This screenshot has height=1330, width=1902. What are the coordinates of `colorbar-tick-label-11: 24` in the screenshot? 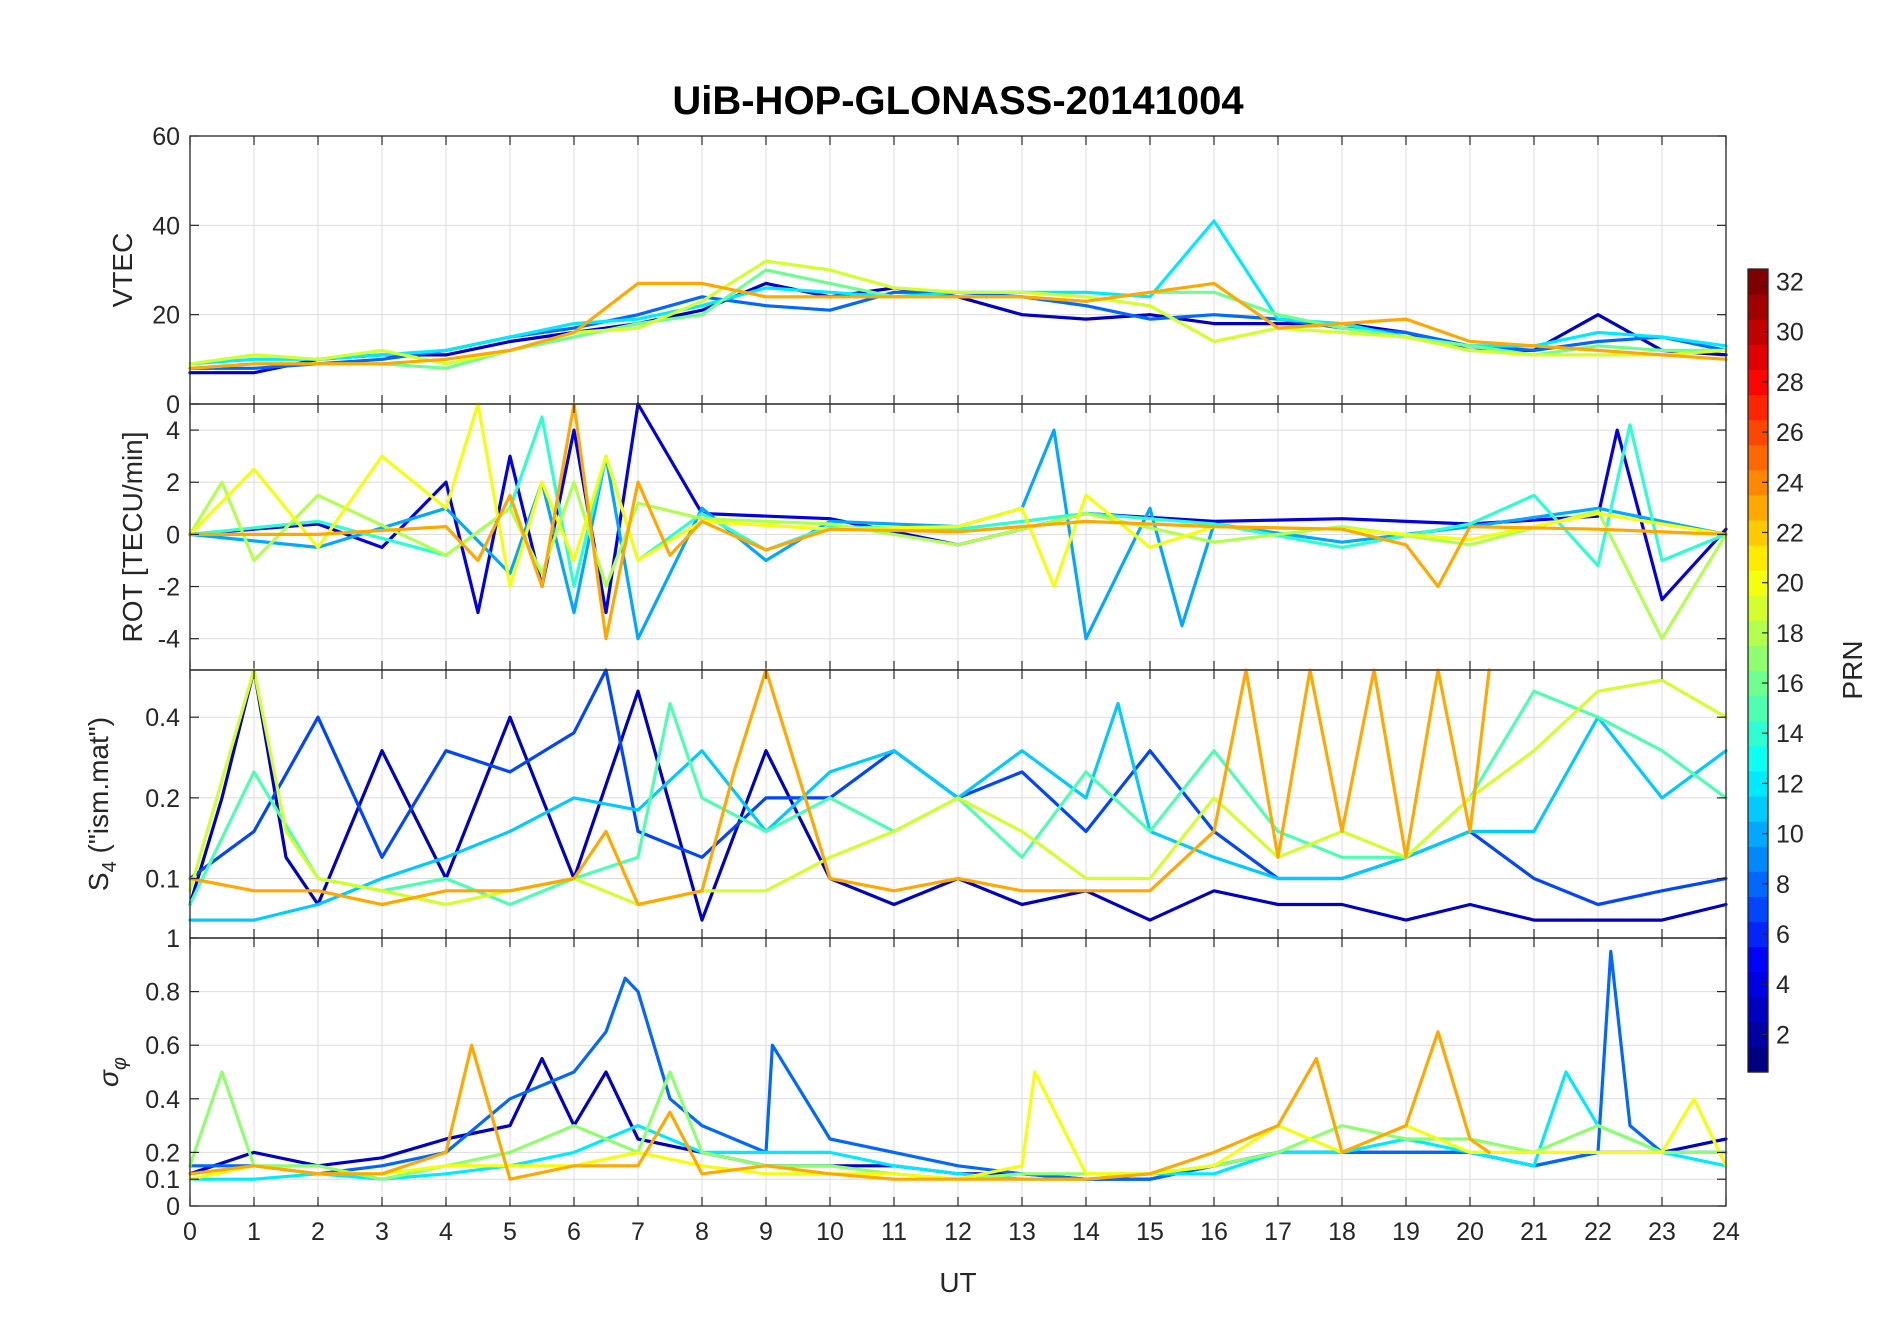 It's located at (1790, 483).